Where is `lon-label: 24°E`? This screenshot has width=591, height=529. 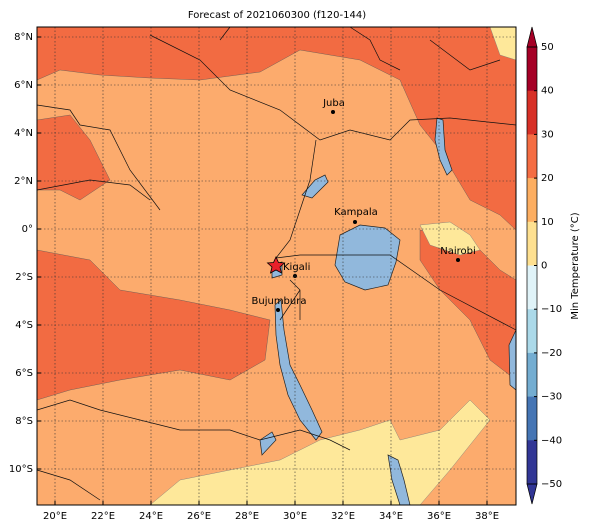 lon-label: 24°E is located at coordinates (151, 516).